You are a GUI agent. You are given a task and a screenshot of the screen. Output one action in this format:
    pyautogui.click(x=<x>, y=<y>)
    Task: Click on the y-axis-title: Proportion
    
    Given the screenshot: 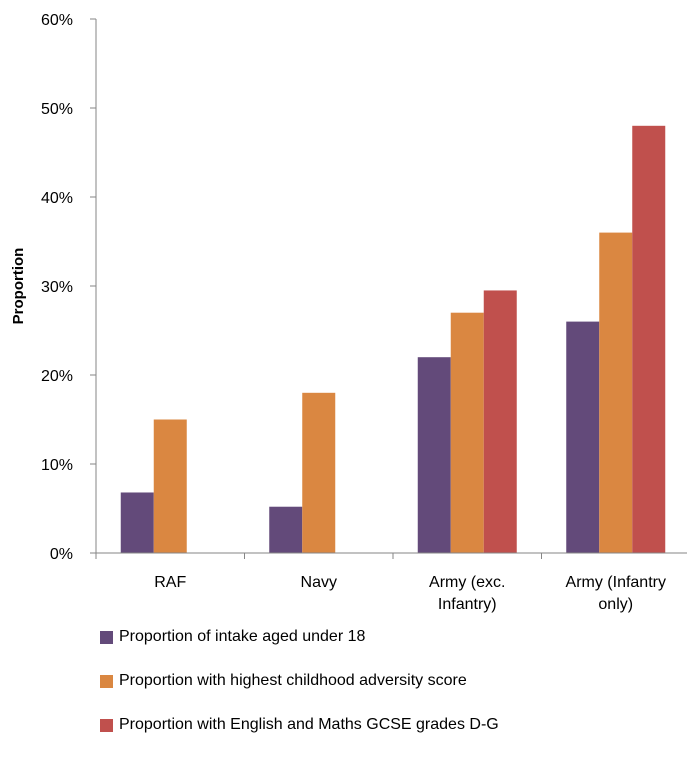 What is the action you would take?
    pyautogui.click(x=18, y=286)
    